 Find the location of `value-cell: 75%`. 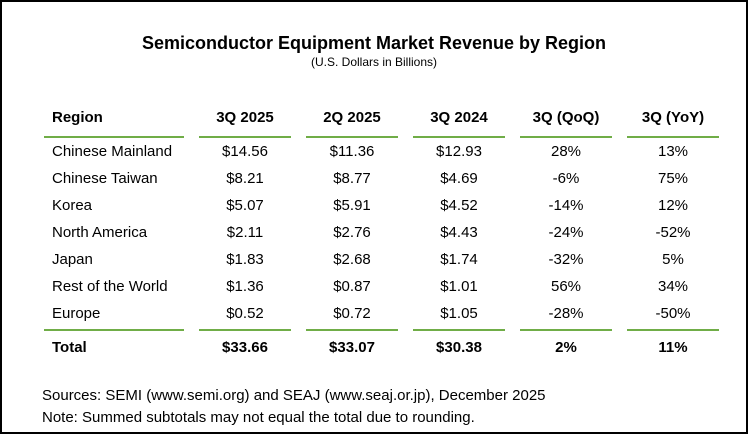

value-cell: 75% is located at coordinates (673, 178).